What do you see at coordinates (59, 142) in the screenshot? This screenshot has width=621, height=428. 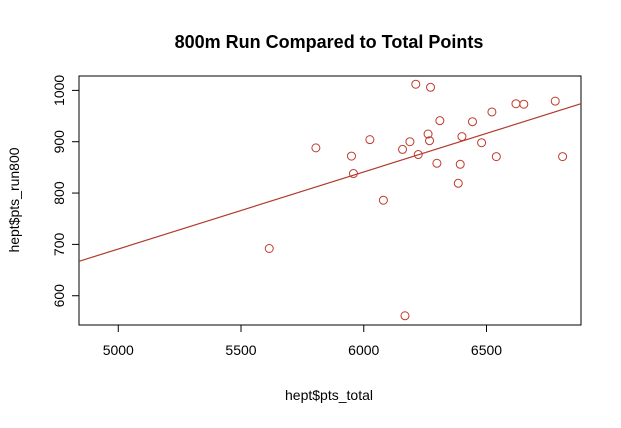 I see `y-tick-label: 900` at bounding box center [59, 142].